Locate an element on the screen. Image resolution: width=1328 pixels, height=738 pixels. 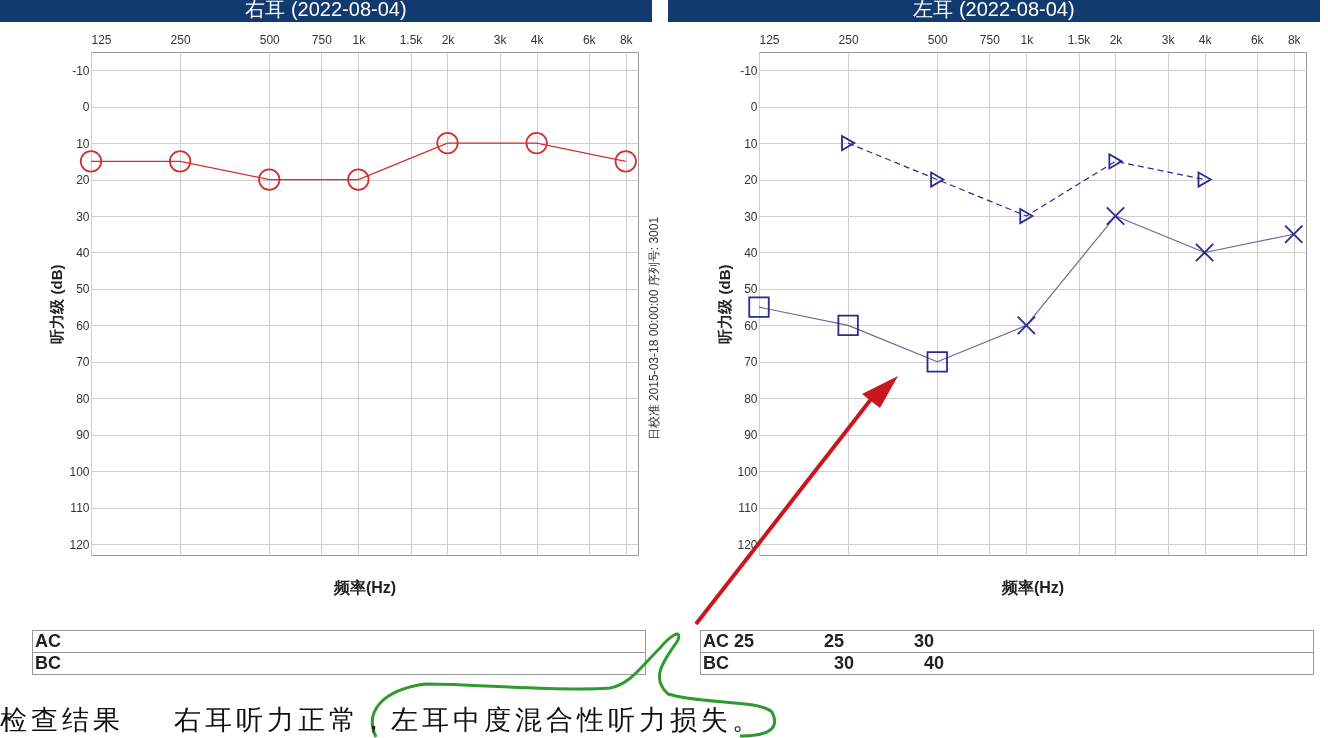
text: BC 30 40 is located at coordinates (824, 663).